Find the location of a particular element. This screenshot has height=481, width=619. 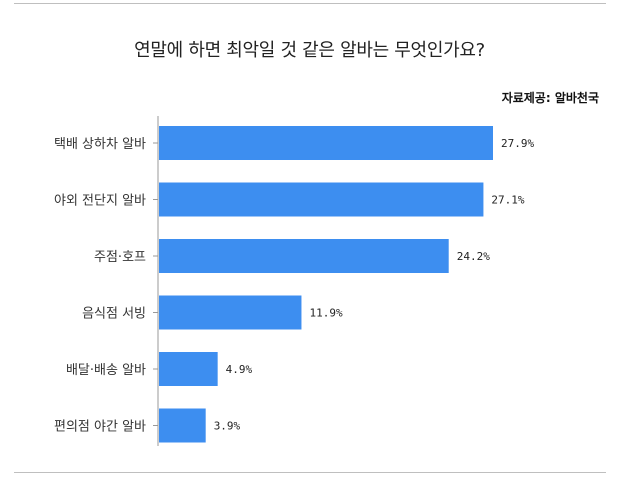

category-label: 배달·배송 알바 is located at coordinates (106, 370).